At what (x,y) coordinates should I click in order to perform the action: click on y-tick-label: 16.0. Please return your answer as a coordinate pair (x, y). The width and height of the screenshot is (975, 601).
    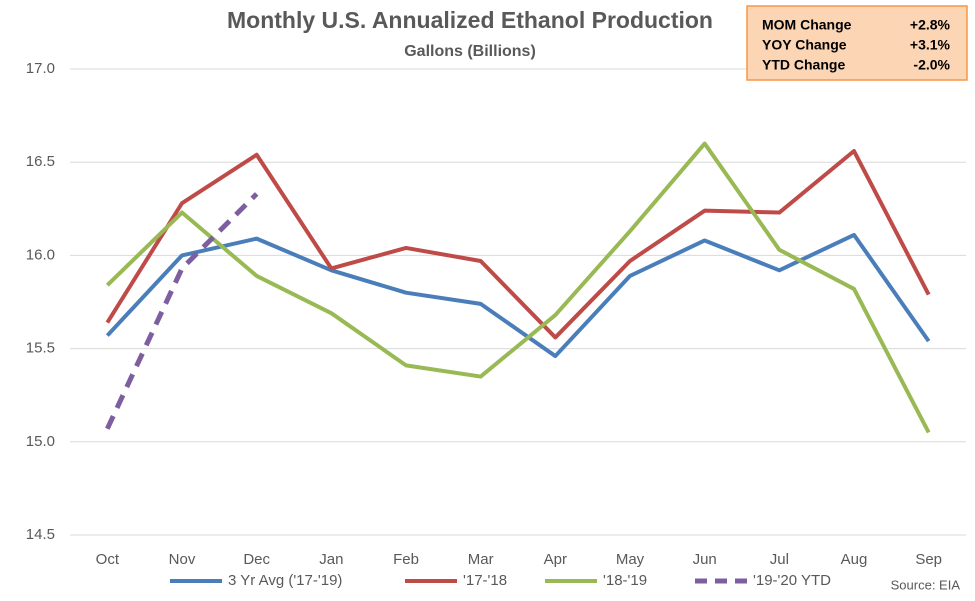
    Looking at the image, I should click on (40, 254).